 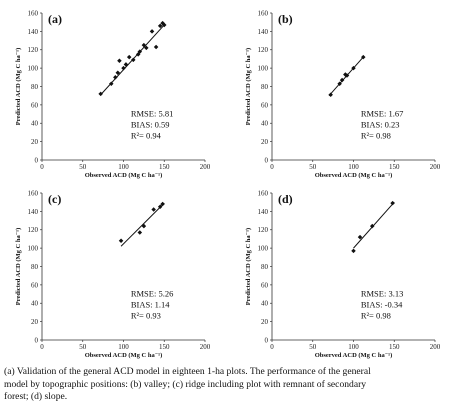 What do you see at coordinates (146, 136) in the screenshot?
I see `stat-text: R²= 0.94` at bounding box center [146, 136].